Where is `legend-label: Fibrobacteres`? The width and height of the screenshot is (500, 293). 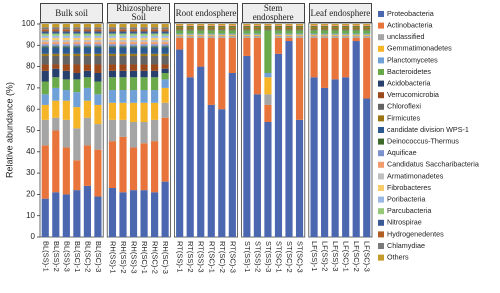
legend-label: Fibrobacteres is located at coordinates (409, 187).